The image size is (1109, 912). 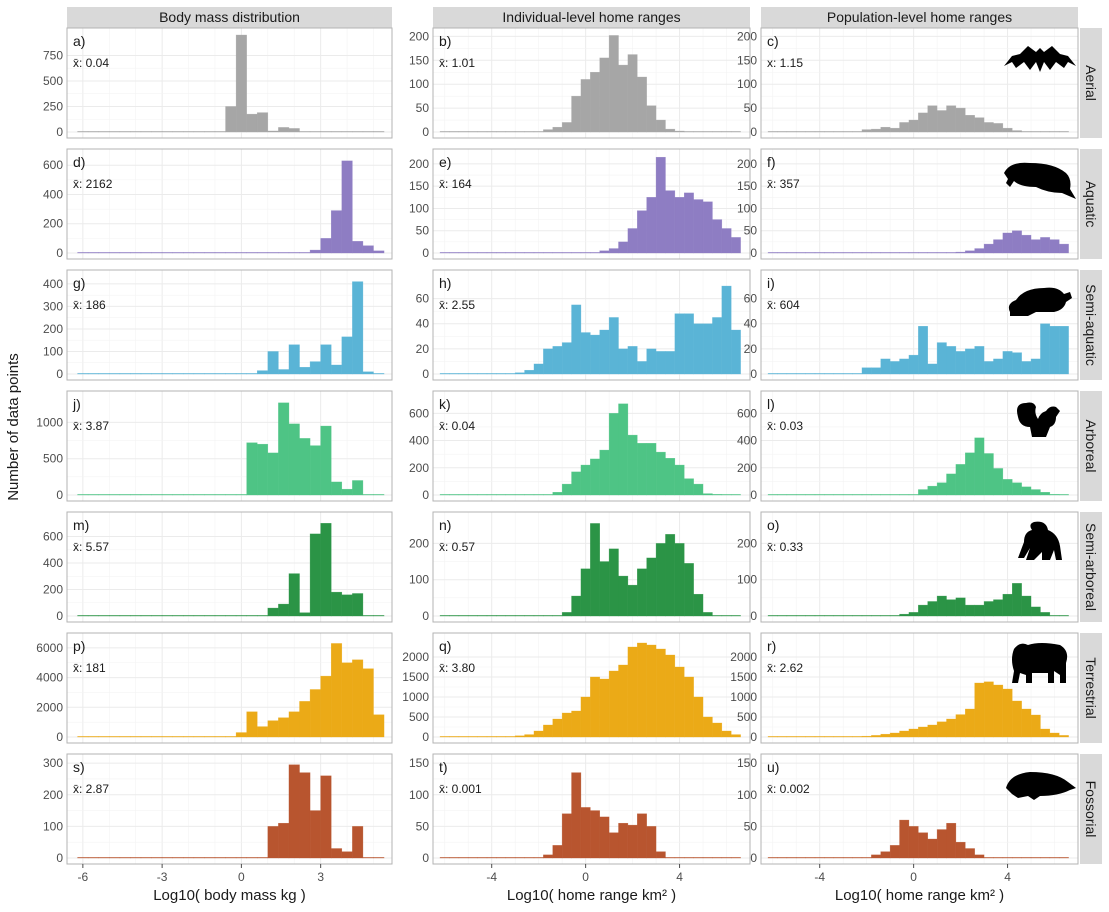 What do you see at coordinates (785, 668) in the screenshot?
I see `panel-mean: x̄: 2.62` at bounding box center [785, 668].